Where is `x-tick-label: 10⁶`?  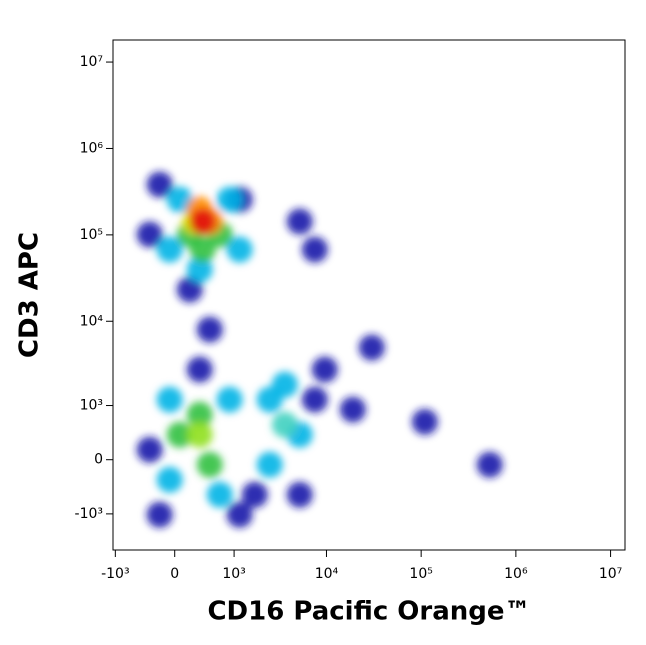 x-tick-label: 10⁶ is located at coordinates (516, 574).